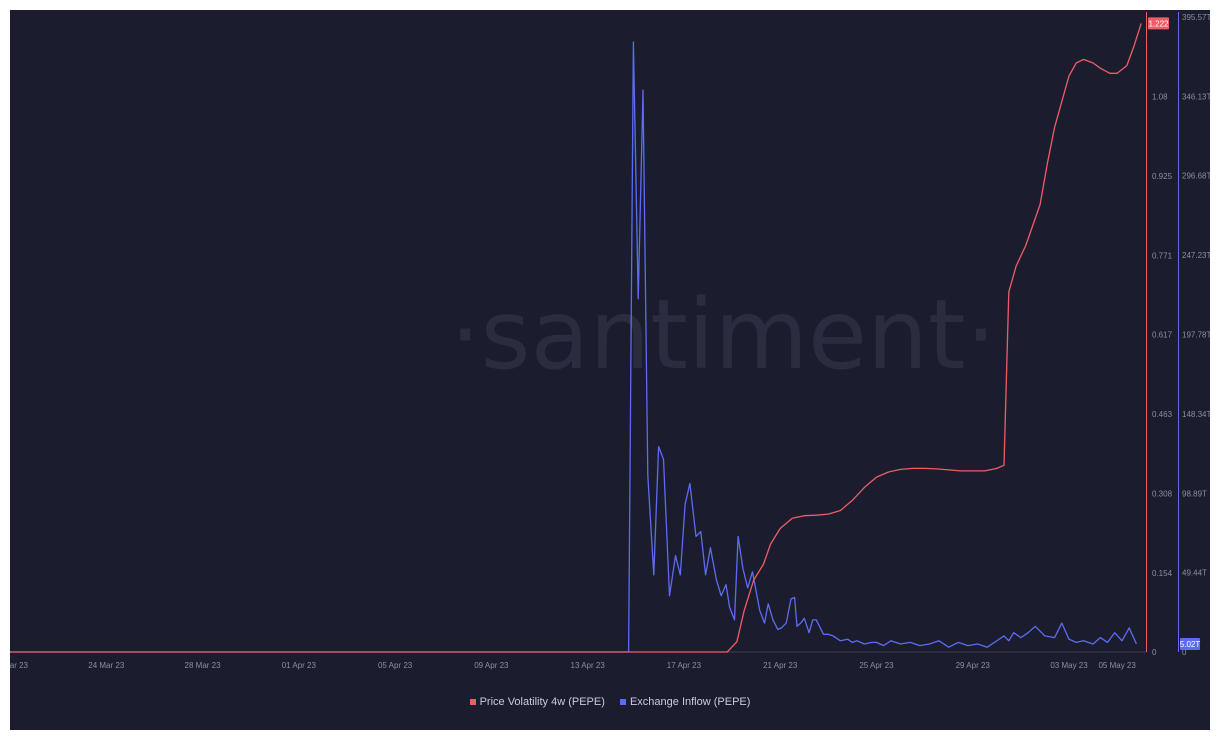 Image resolution: width=1220 pixels, height=740 pixels. Describe the element at coordinates (1194, 493) in the screenshot. I see `inflow-axis-tick: 98.89T` at that location.